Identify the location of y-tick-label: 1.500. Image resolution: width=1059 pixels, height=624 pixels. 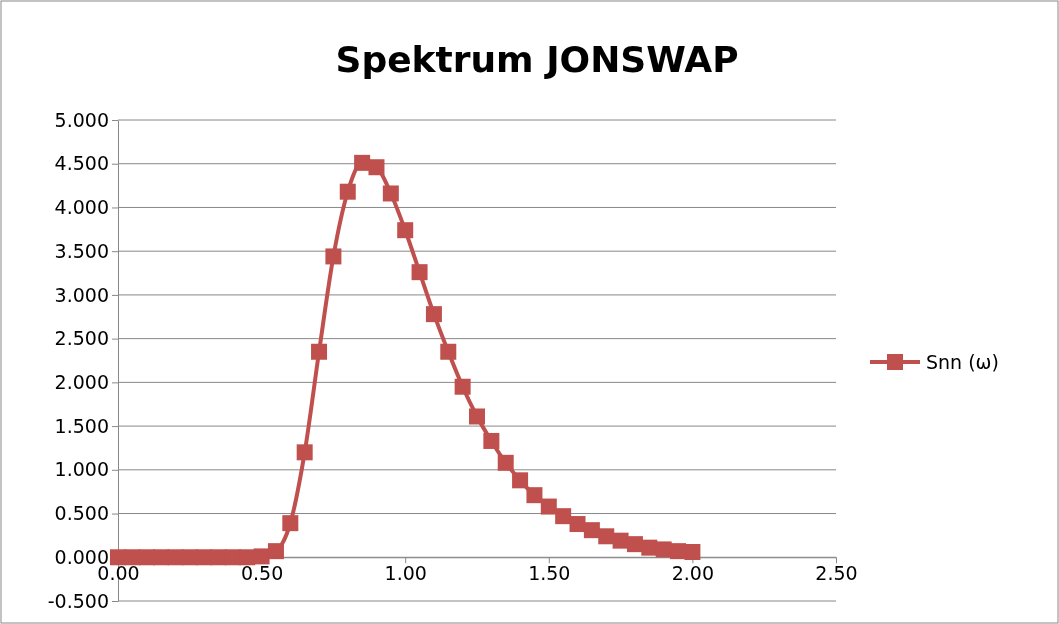
(81, 425).